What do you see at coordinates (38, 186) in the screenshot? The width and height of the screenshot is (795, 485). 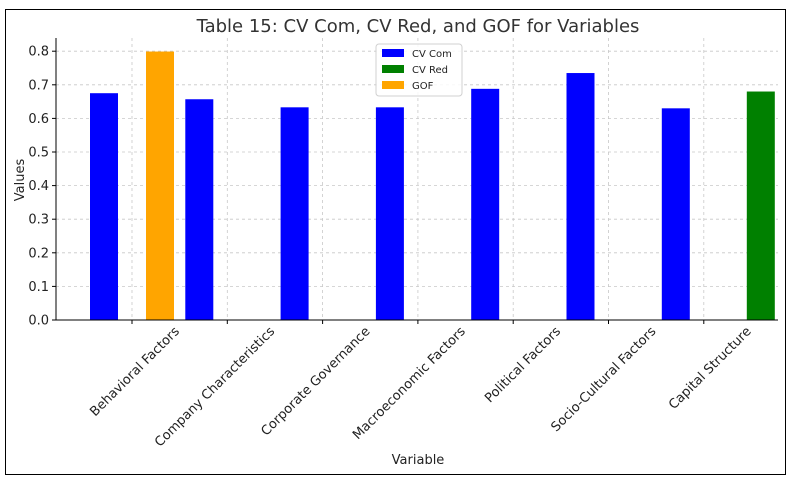 I see `y-tick-label: 0.4` at bounding box center [38, 186].